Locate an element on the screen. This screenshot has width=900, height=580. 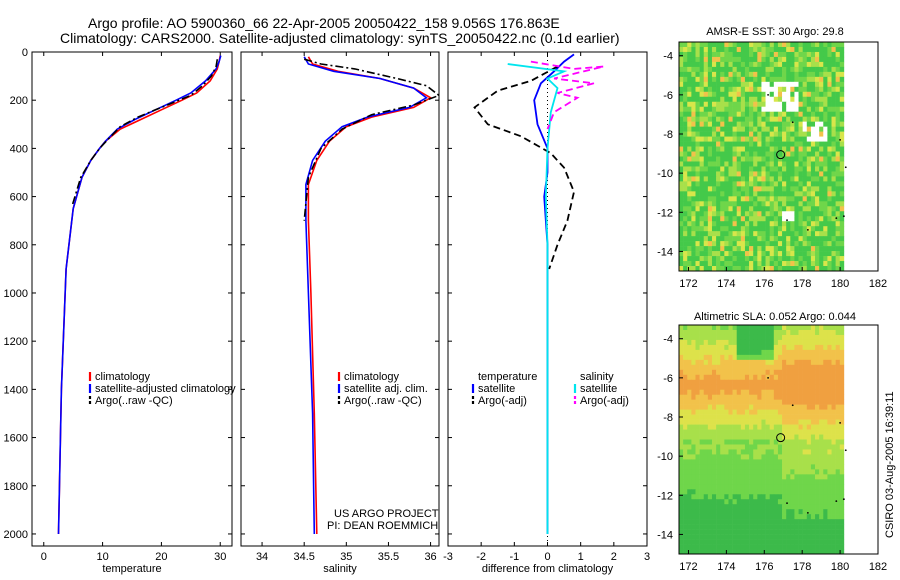
x-tick-label: -1 is located at coordinates (514, 557).